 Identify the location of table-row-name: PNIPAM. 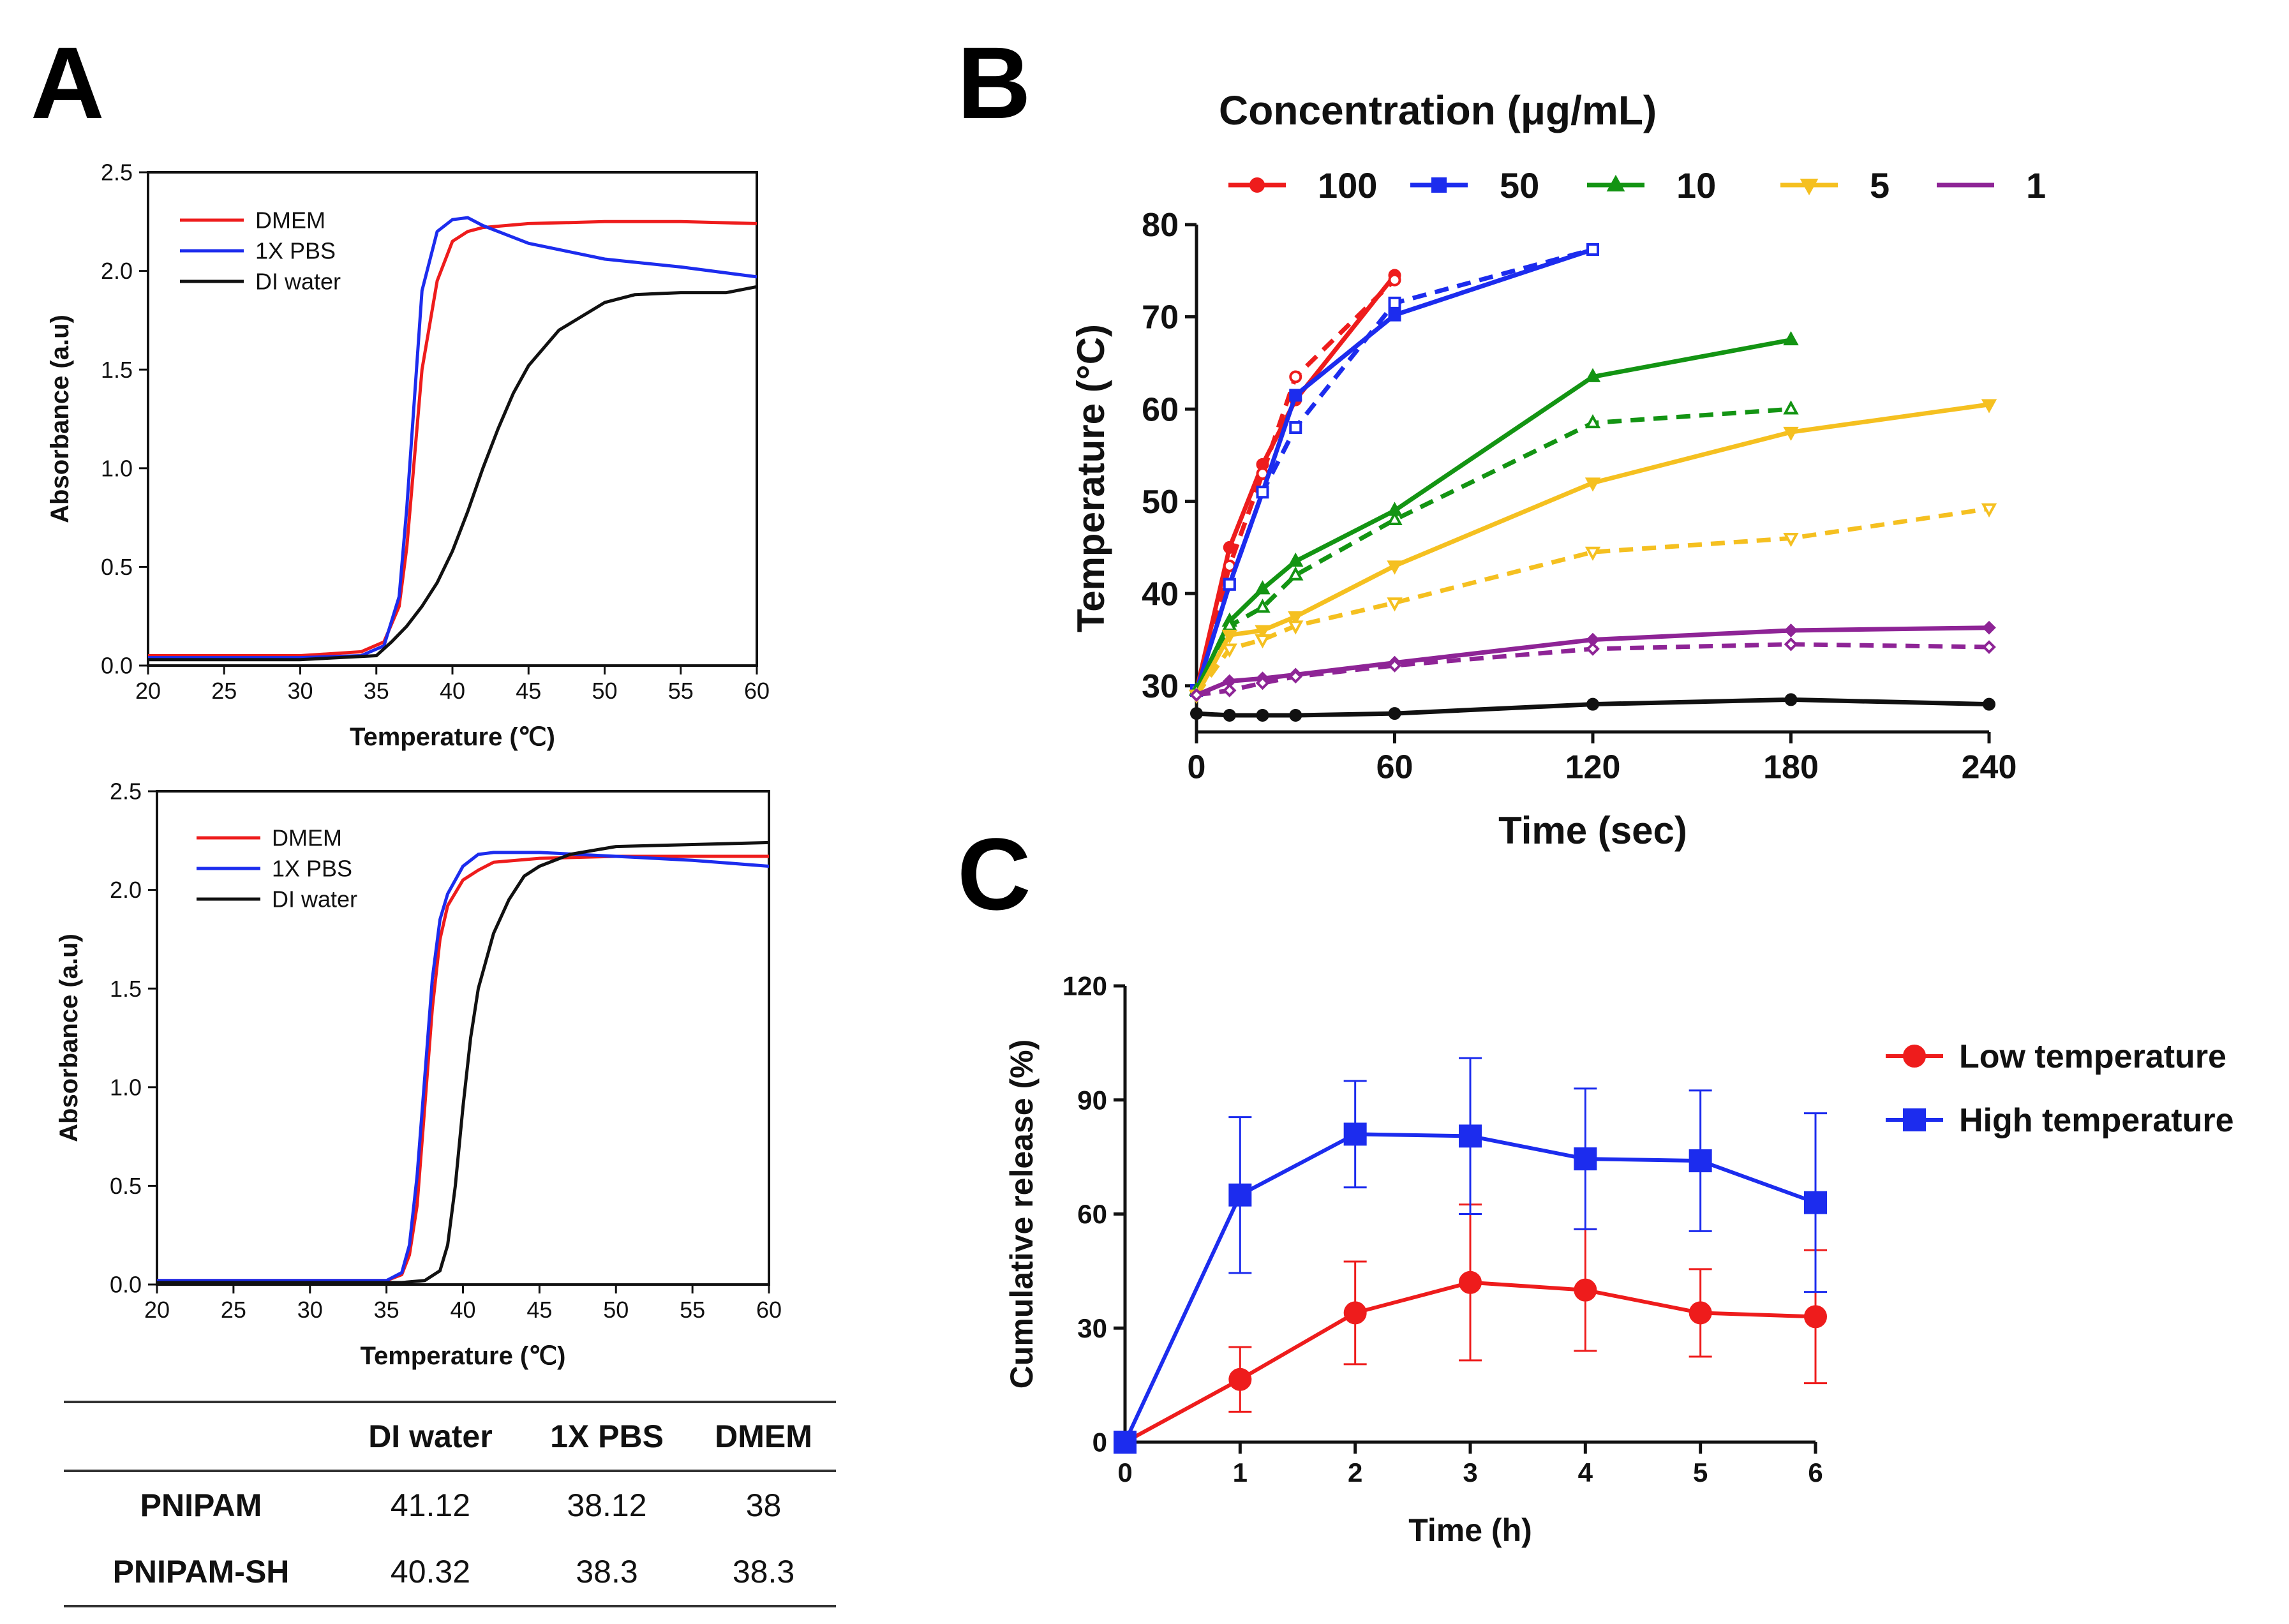
(201, 1505).